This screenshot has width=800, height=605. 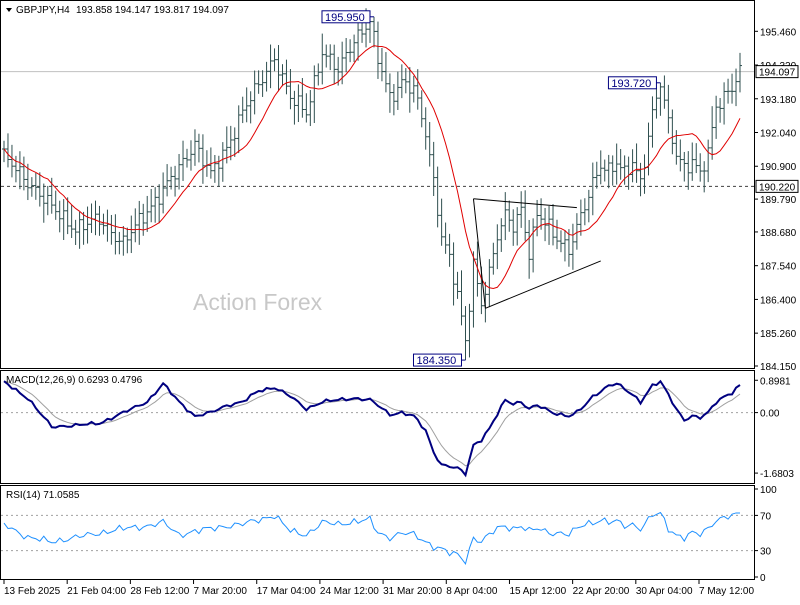 I want to click on x-tick-label: 31 Mar 20:00, so click(x=412, y=591).